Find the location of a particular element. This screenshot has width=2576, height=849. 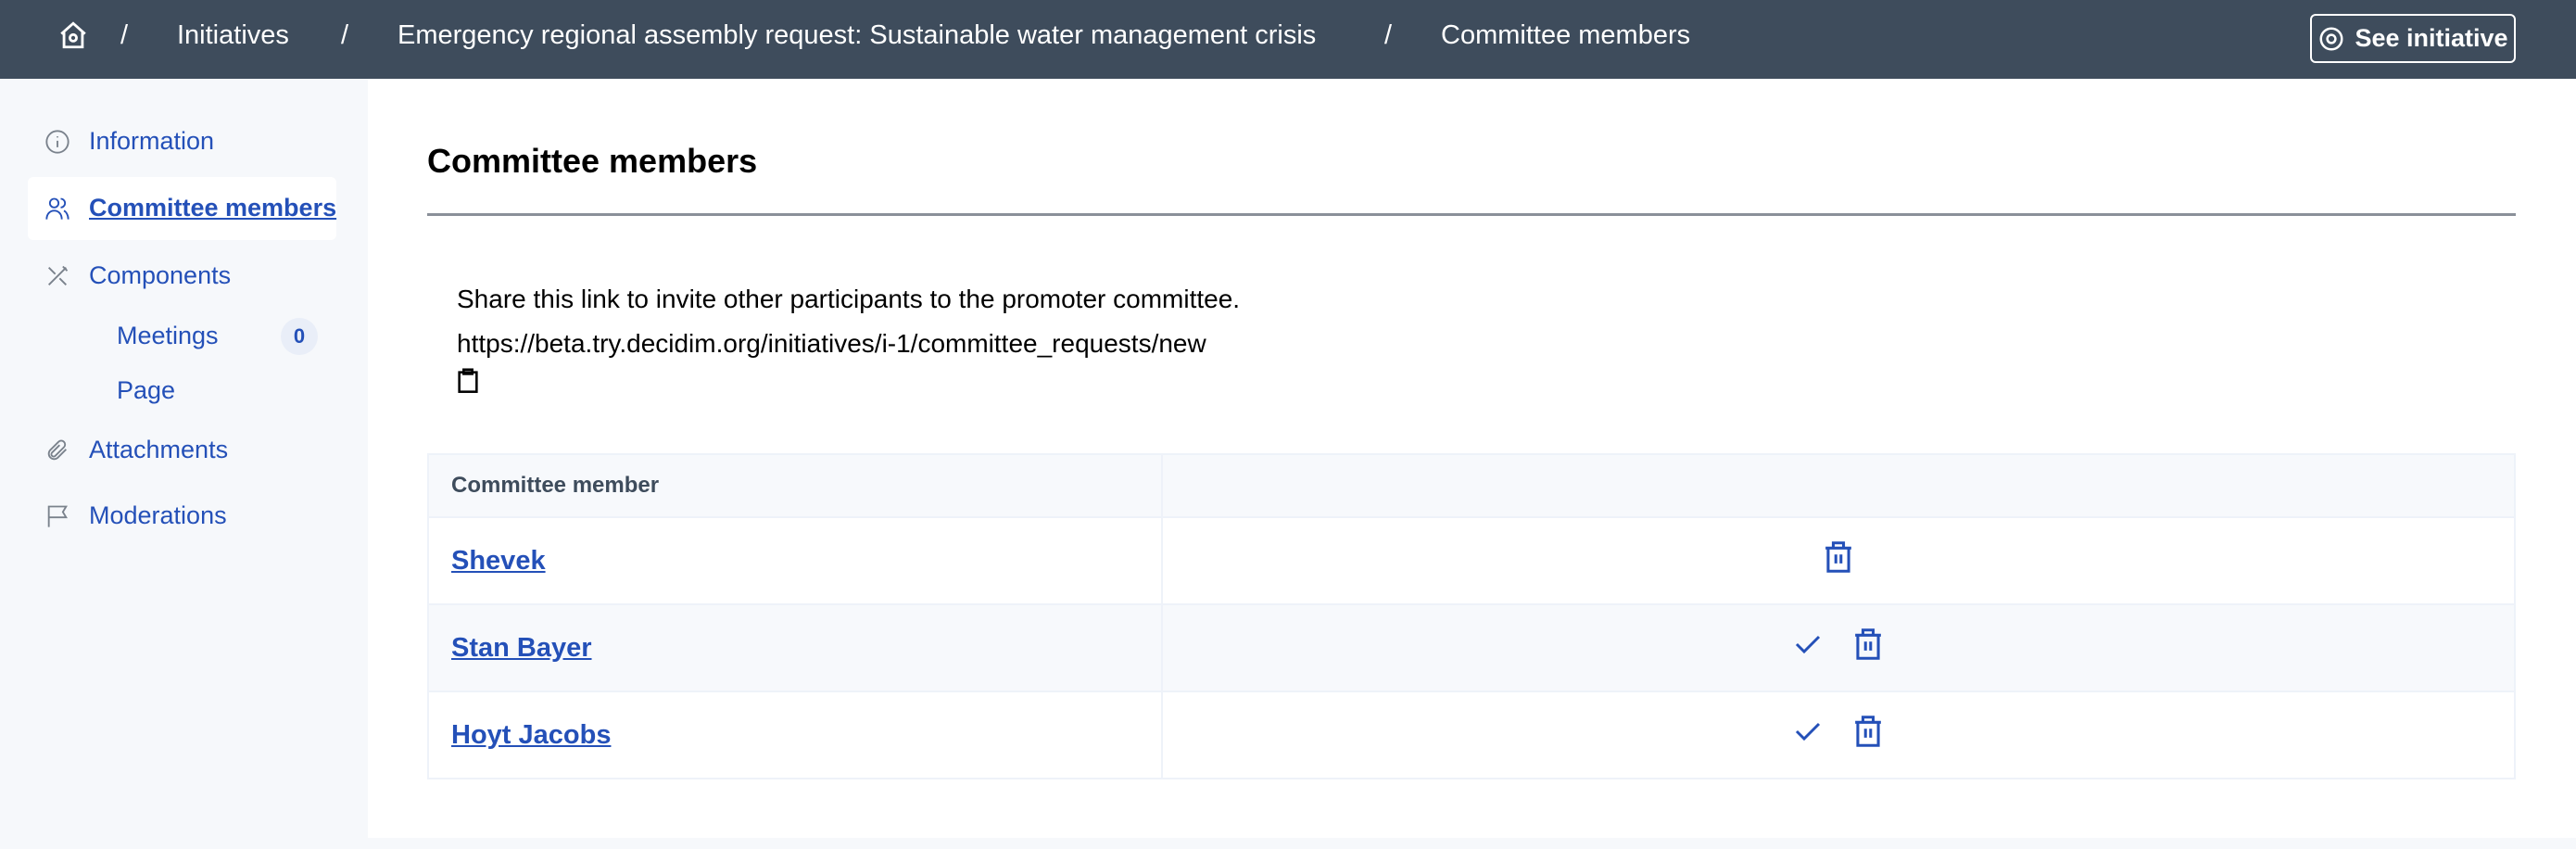

paperclip-icon is located at coordinates (57, 449).